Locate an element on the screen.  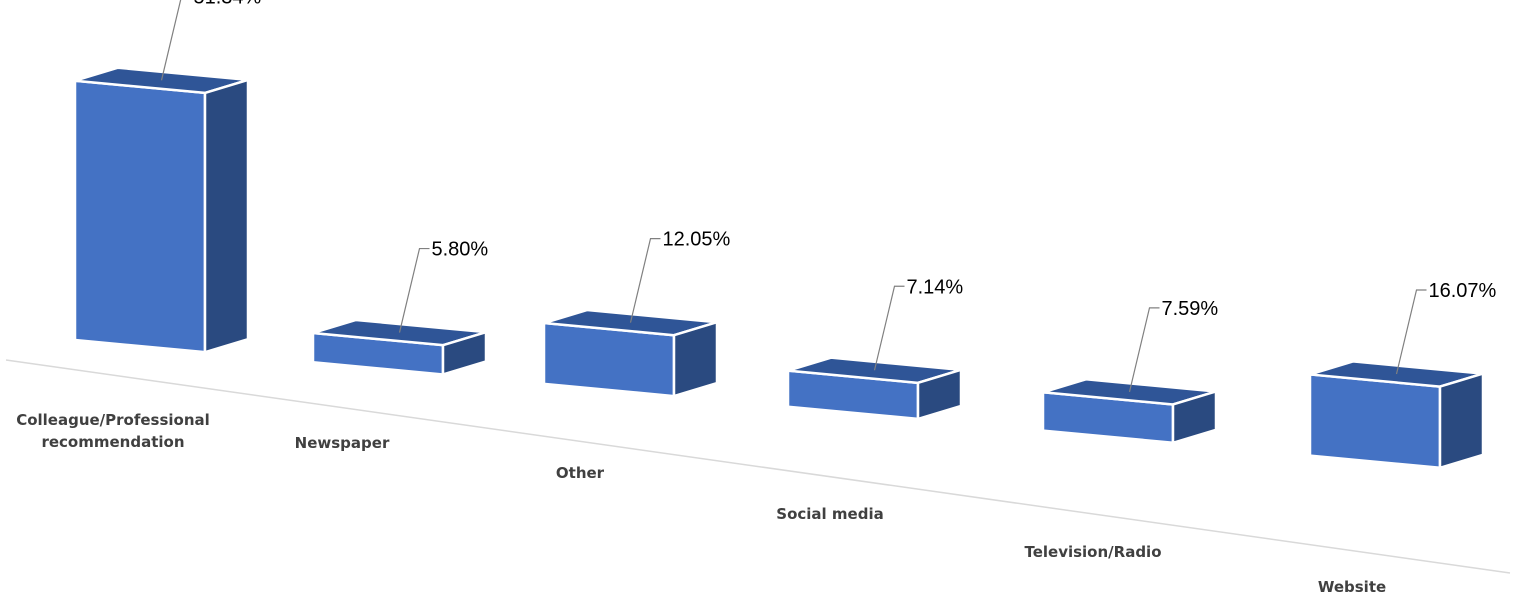
category-label-line: Colleague/Professional is located at coordinates (113, 420).